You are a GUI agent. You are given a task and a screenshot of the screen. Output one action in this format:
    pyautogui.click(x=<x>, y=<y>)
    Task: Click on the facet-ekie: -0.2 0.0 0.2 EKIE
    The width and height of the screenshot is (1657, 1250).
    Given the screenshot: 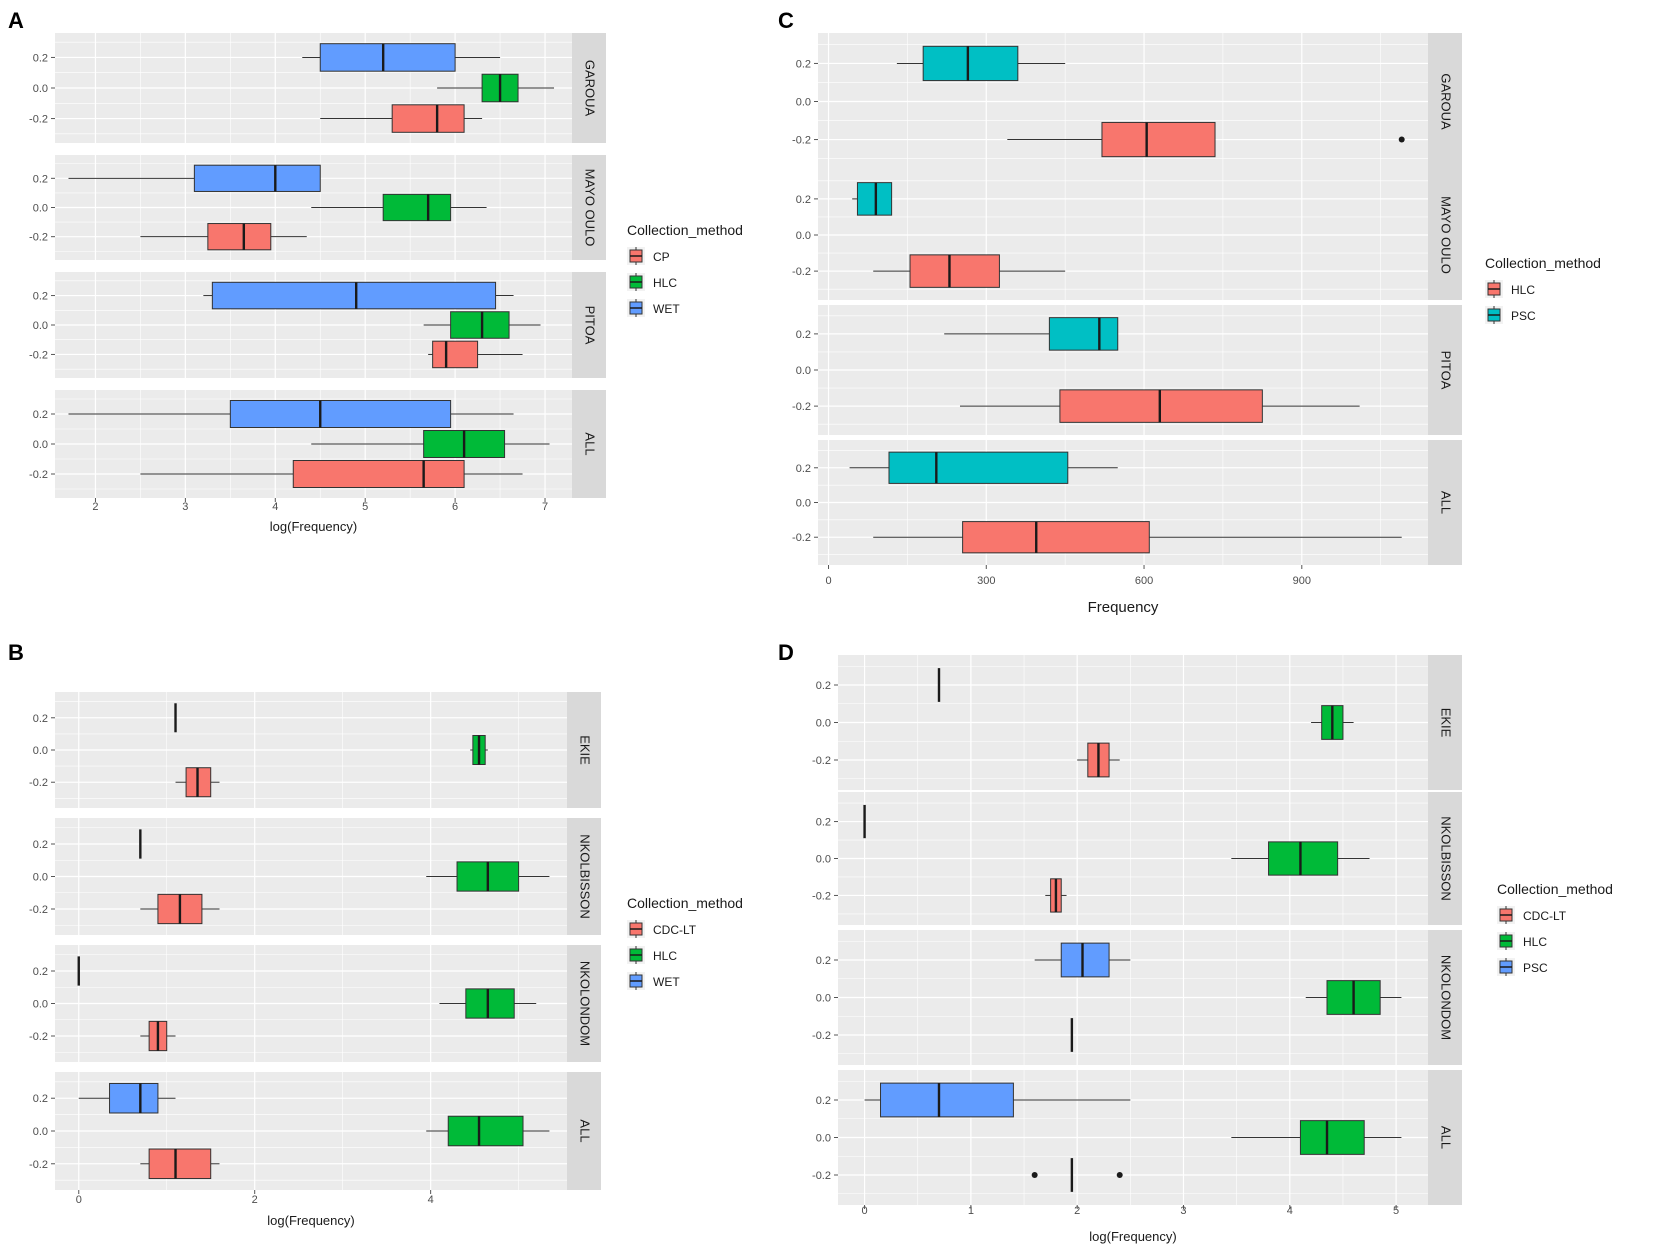 What is the action you would take?
    pyautogui.click(x=315, y=750)
    